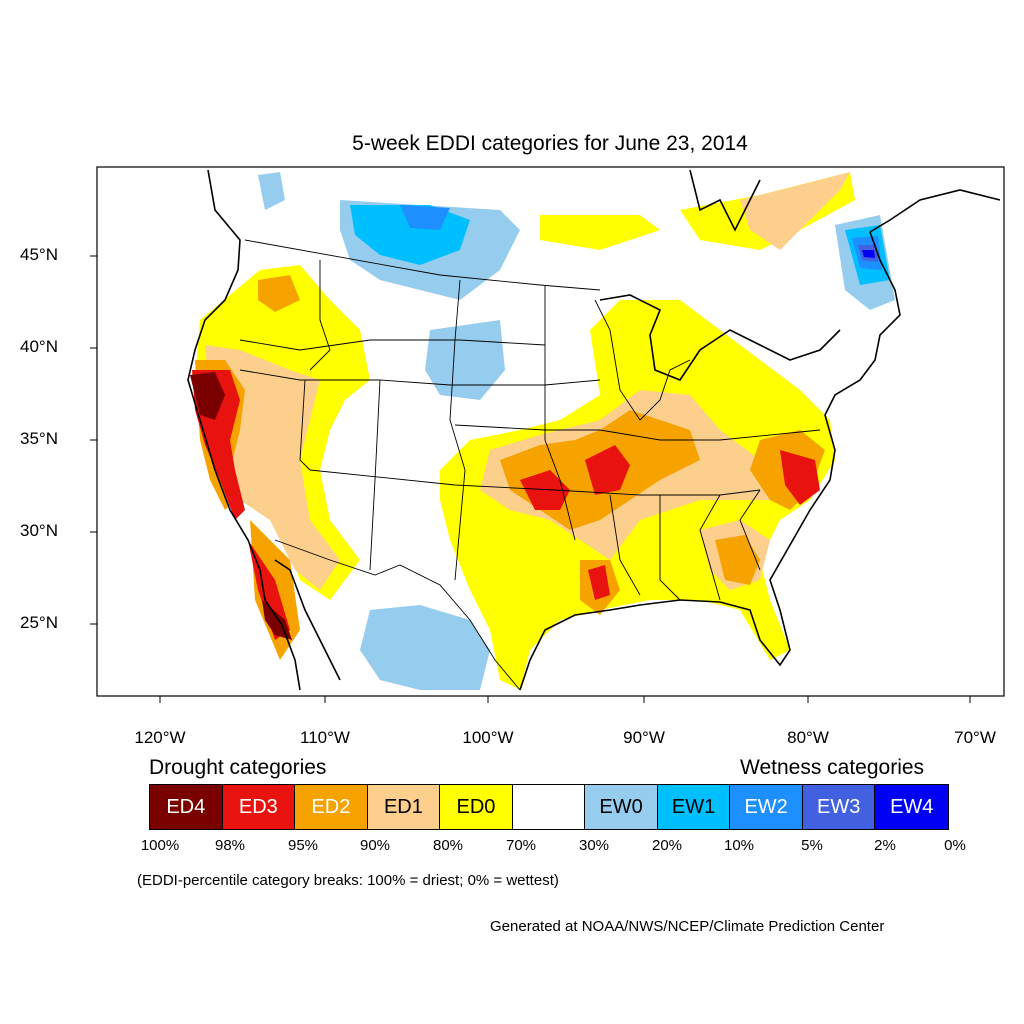  Describe the element at coordinates (303, 845) in the screenshot. I see `pct-break: 95%` at that location.